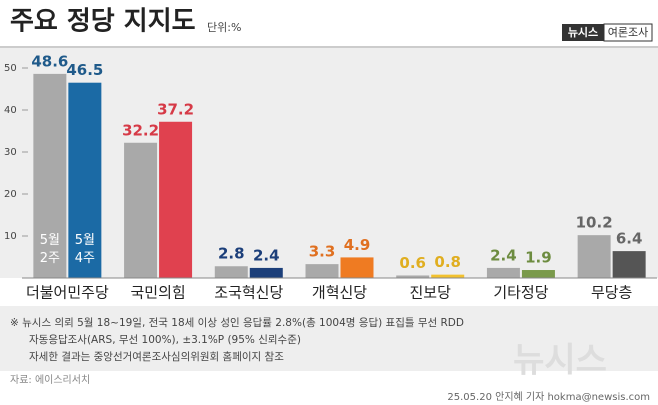 The height and width of the screenshot is (405, 658). What do you see at coordinates (412, 263) in the screenshot?
I see `value-label: 0.6` at bounding box center [412, 263].